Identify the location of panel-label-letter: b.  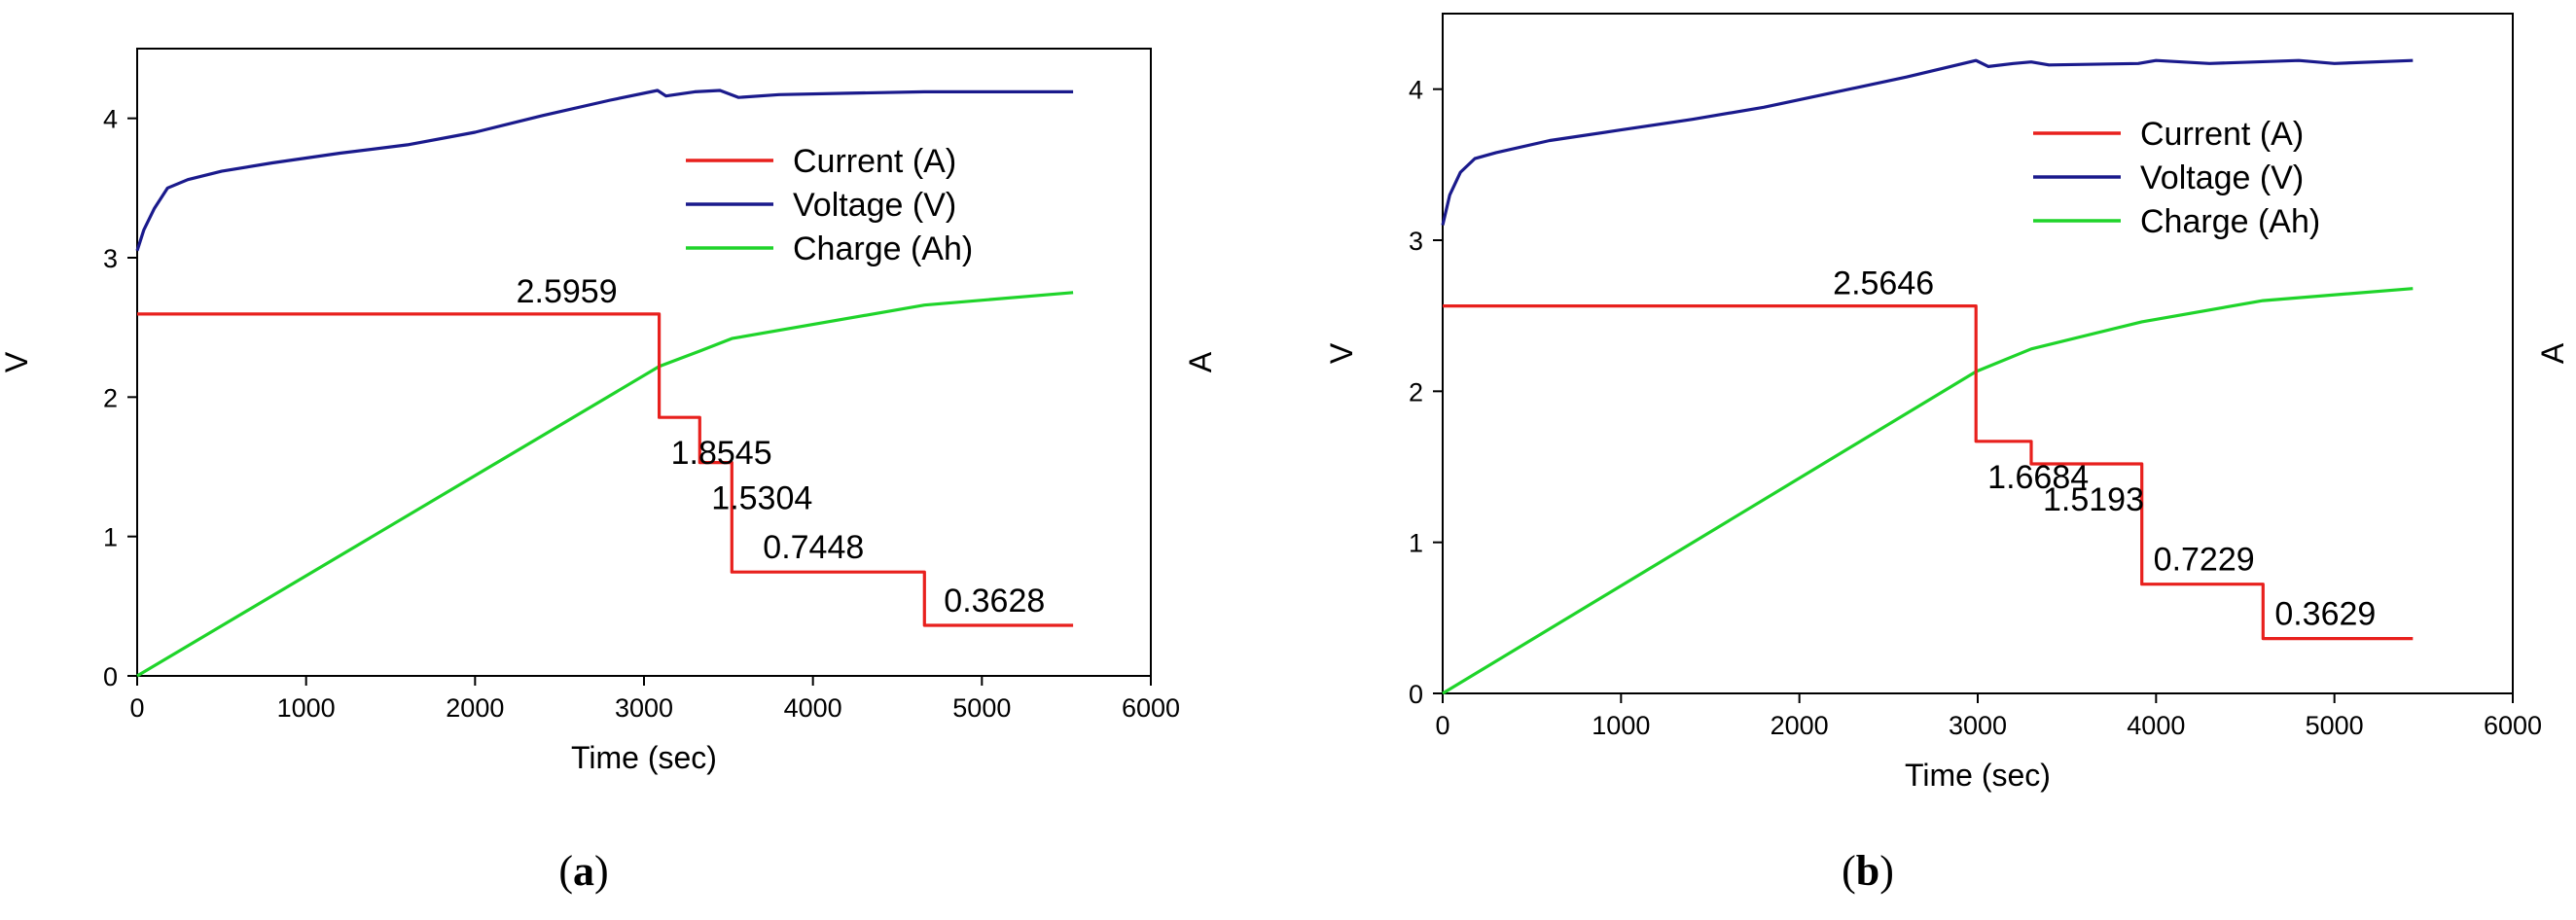
(1867, 871).